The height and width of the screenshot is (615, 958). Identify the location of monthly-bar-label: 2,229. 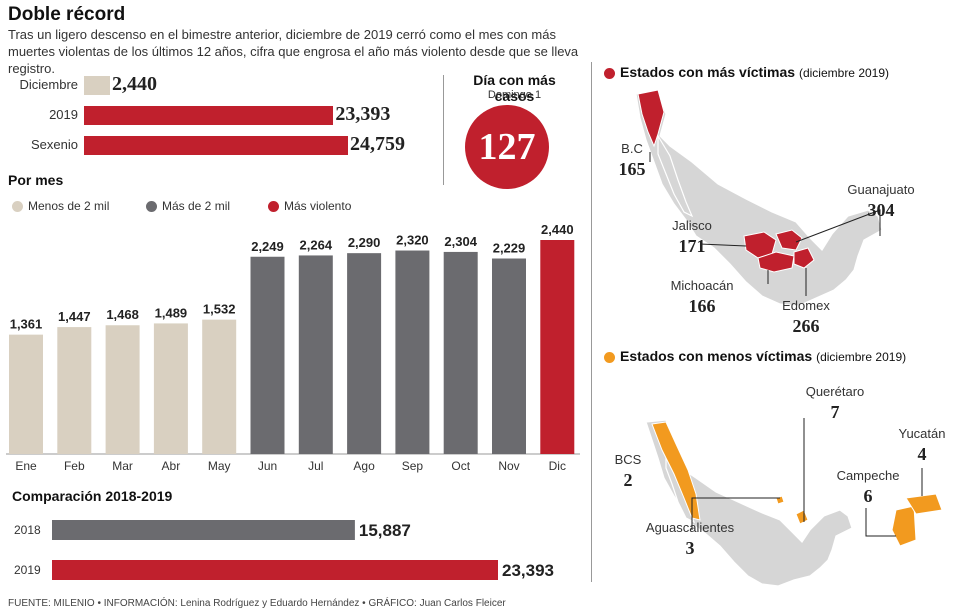
(509, 248).